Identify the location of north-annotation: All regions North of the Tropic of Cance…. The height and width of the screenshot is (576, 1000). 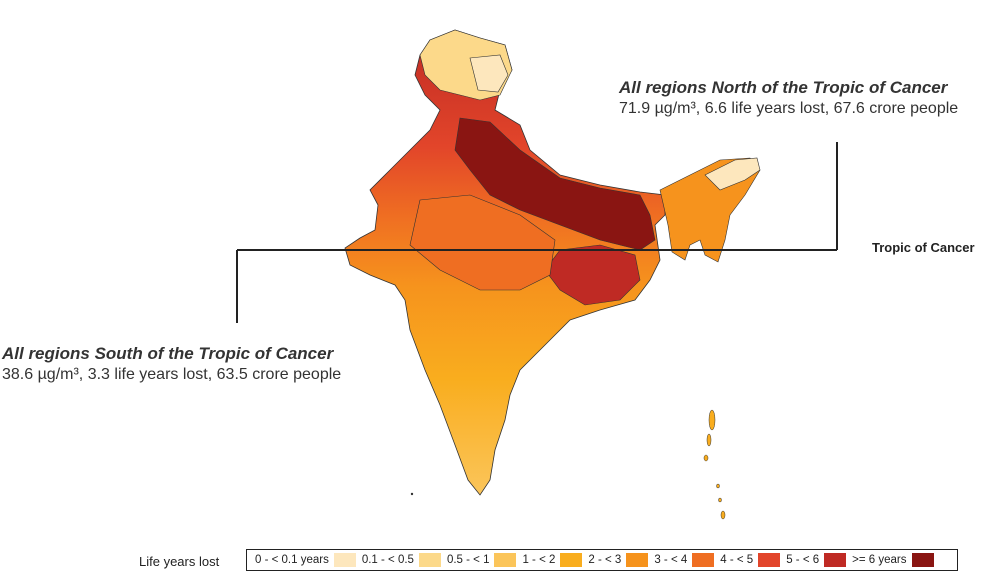
(788, 98).